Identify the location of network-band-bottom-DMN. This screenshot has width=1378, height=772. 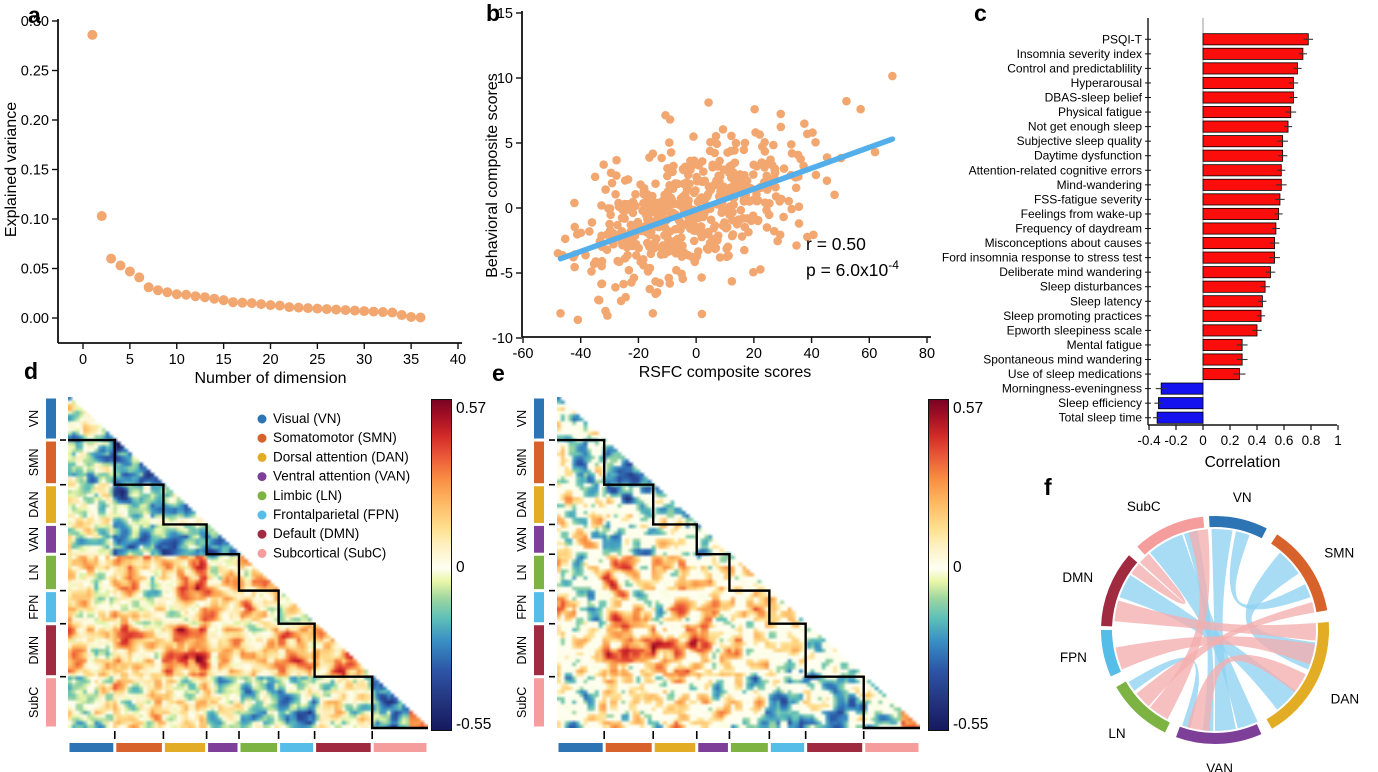
(835, 747).